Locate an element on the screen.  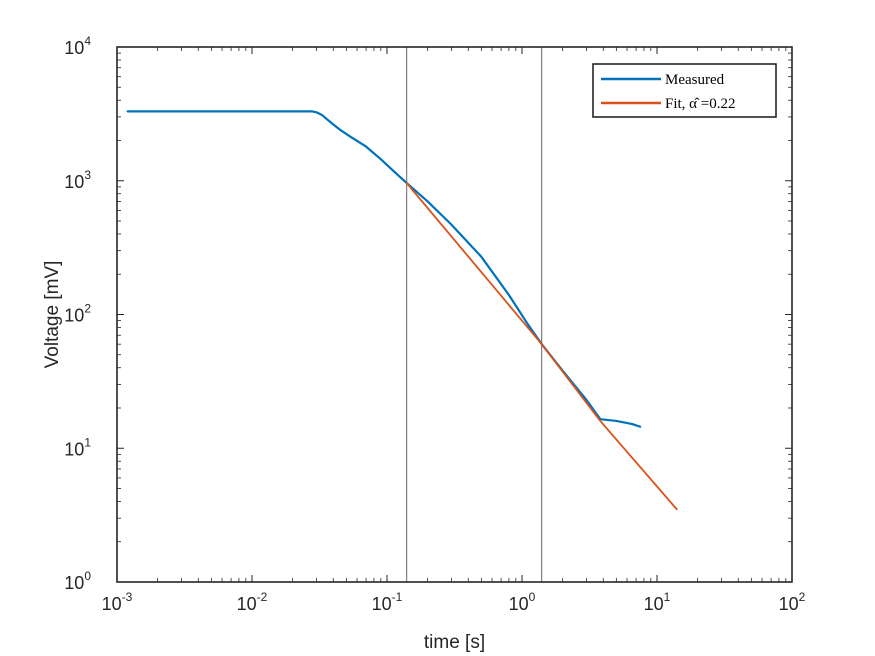
y-tick-labels: 10⁰ 10¹ 10² 10³ 10⁴ is located at coordinates (77, 313).